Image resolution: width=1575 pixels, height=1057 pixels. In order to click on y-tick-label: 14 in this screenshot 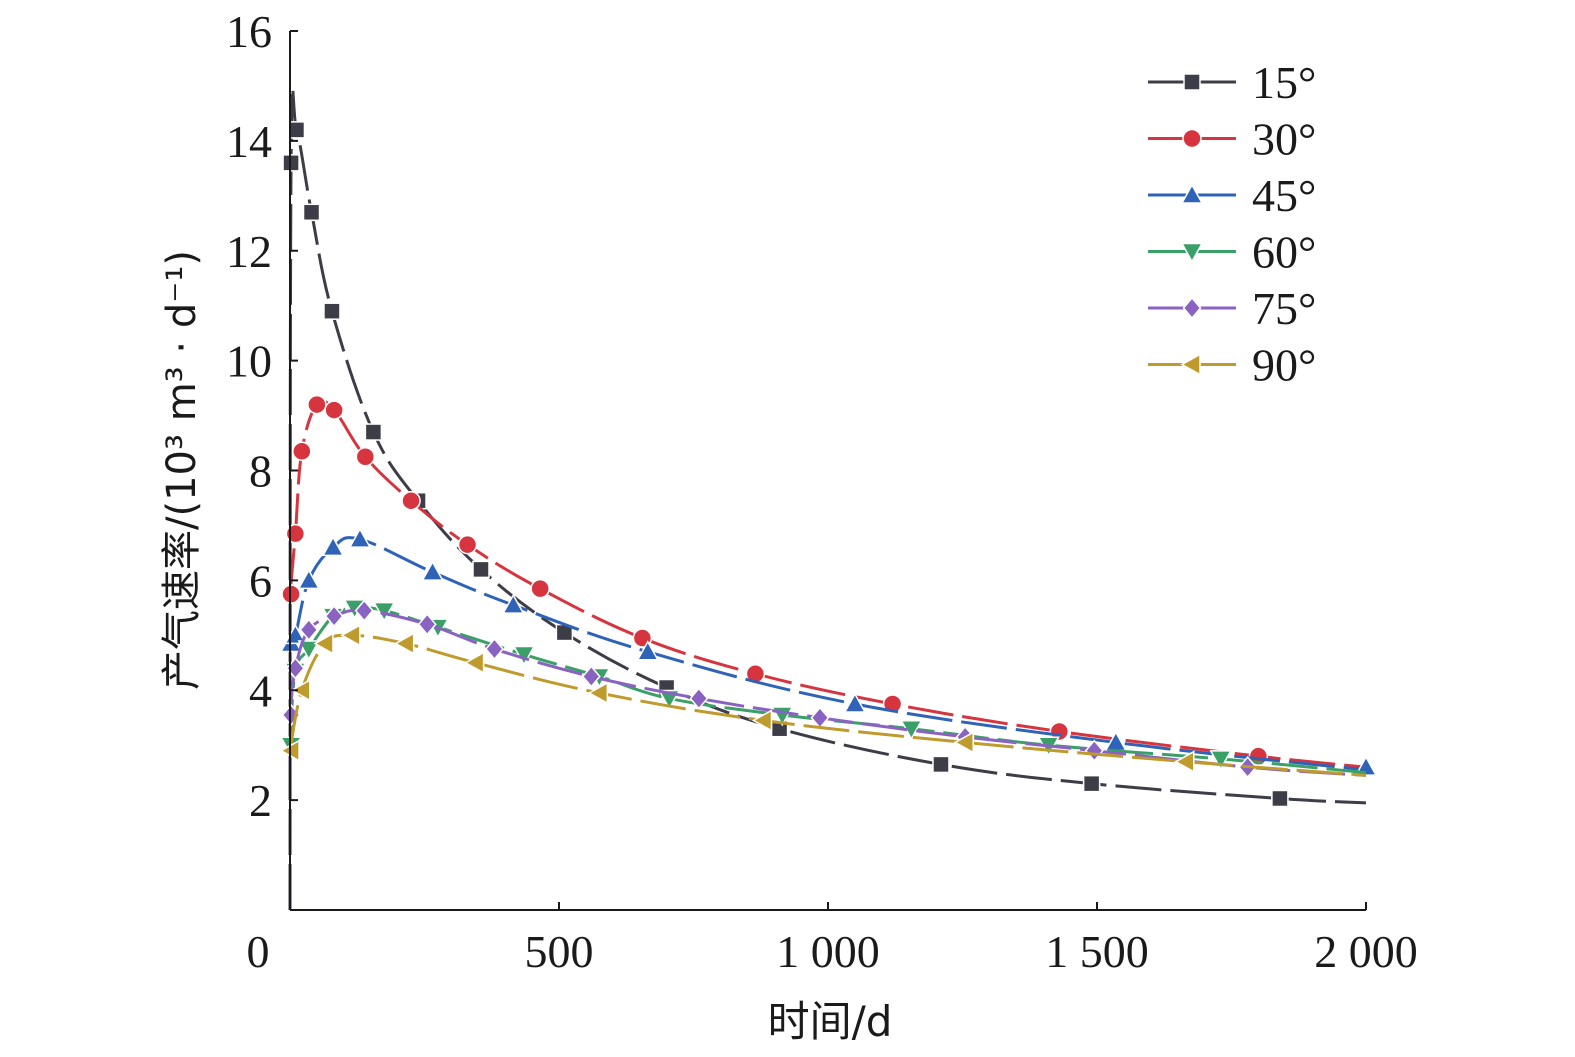, I will do `click(249, 141)`.